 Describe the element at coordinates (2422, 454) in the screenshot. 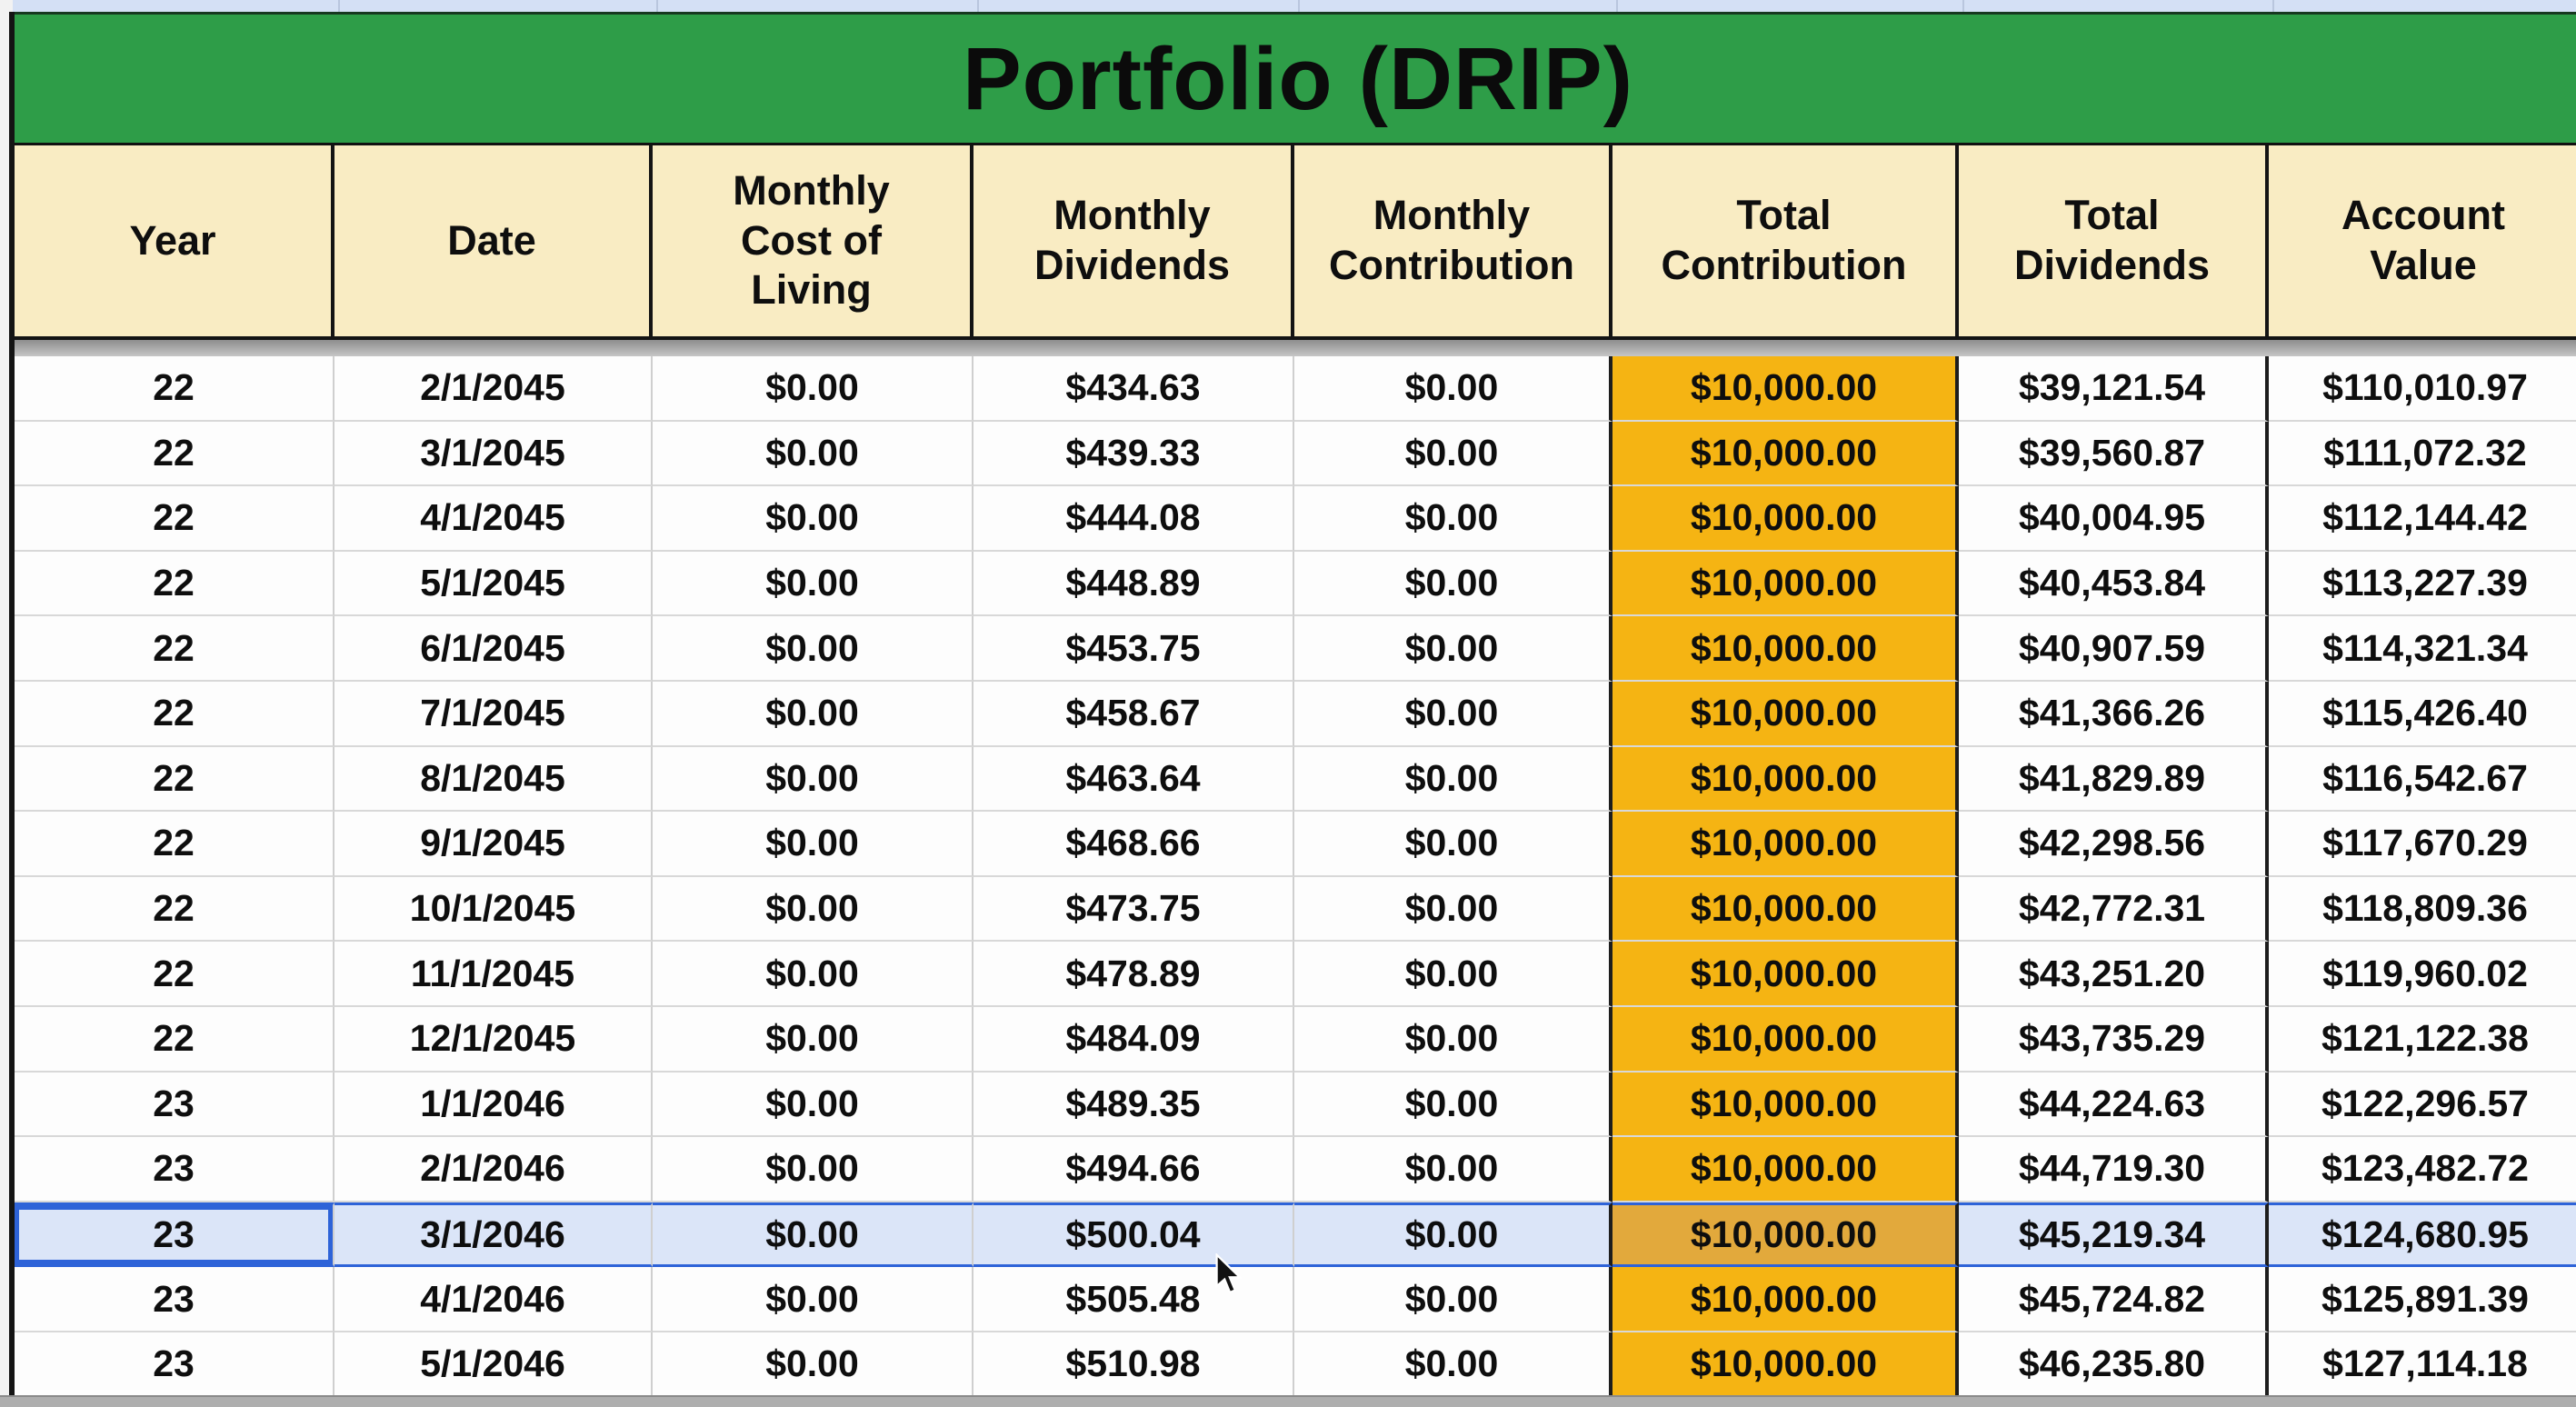

I see `cell-account-value: $111,072.32` at that location.